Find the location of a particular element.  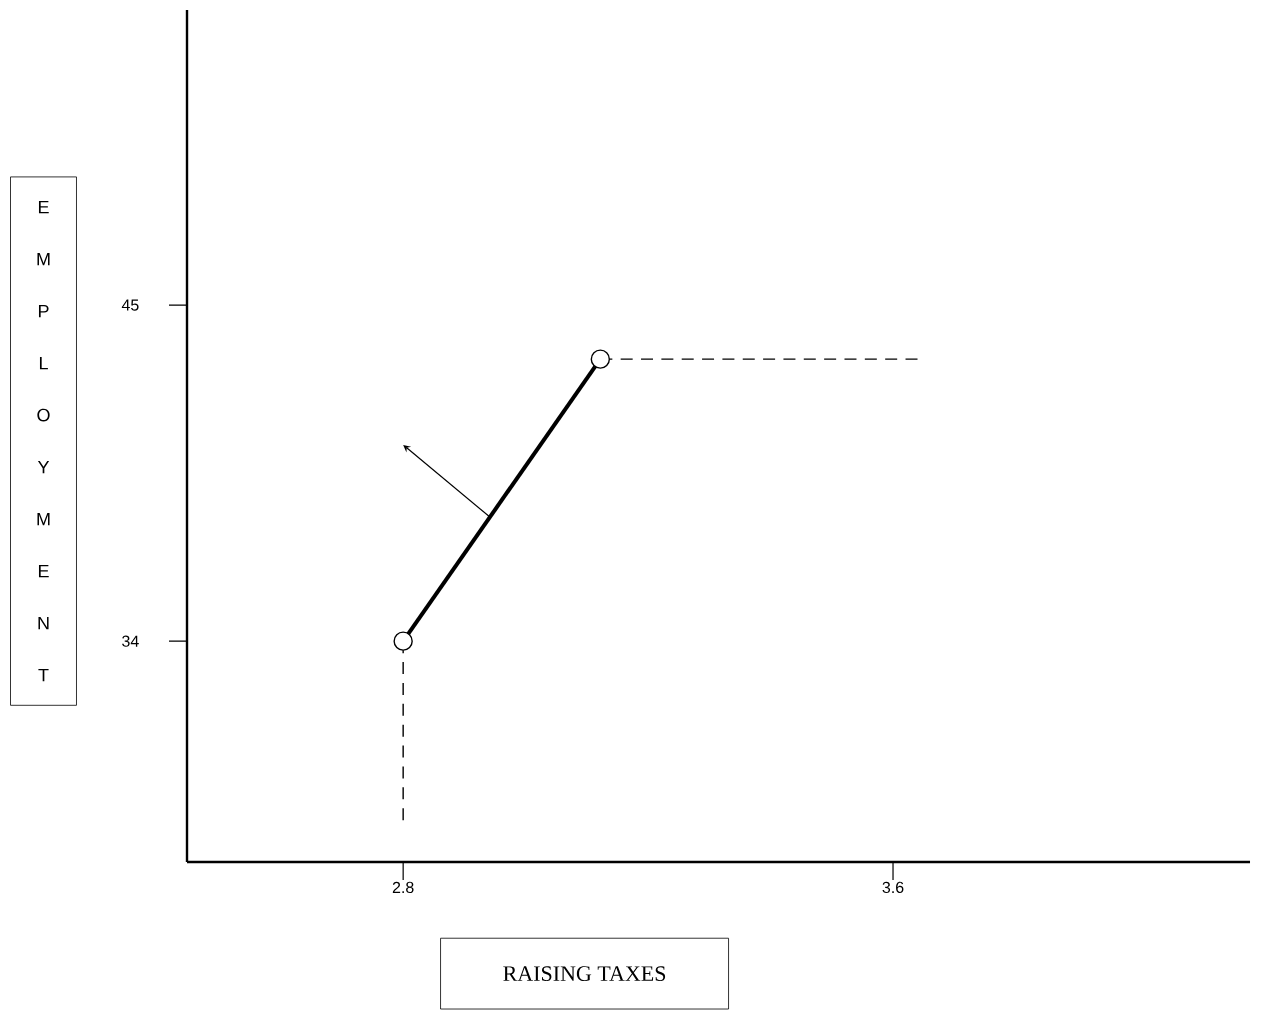

x-axis-title: RAISING TAXES is located at coordinates (584, 974).